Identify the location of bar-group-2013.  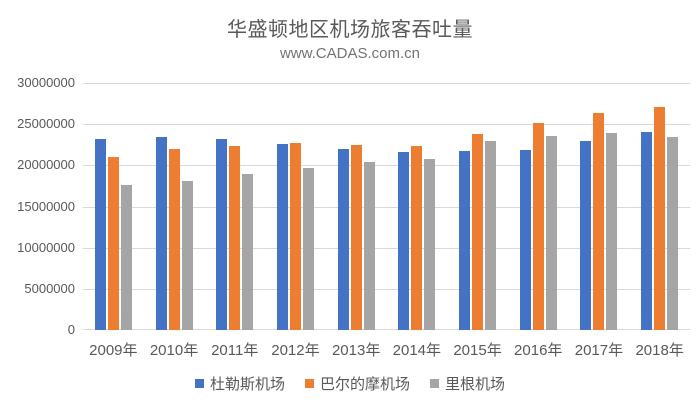
(356, 237).